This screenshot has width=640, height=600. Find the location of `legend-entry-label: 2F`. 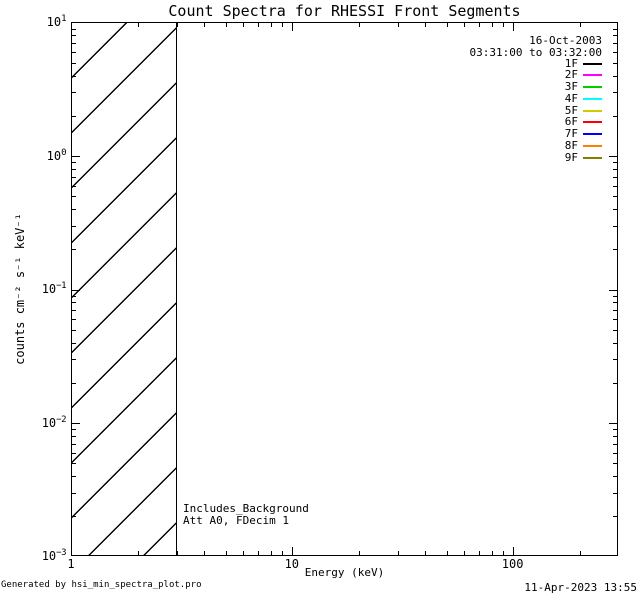

legend-entry-label: 2F is located at coordinates (571, 75).